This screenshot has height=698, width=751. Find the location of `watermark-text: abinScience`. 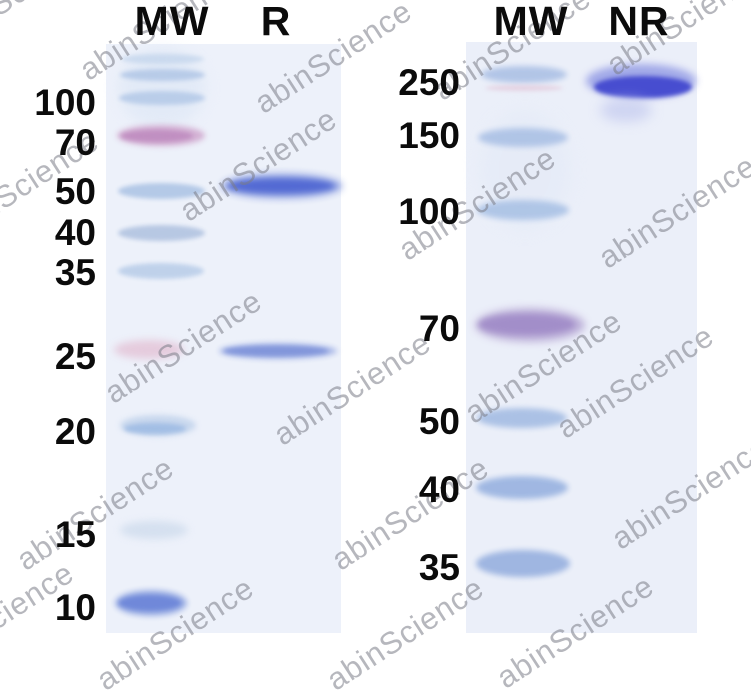

watermark-text: abinScience is located at coordinates (405, 633).